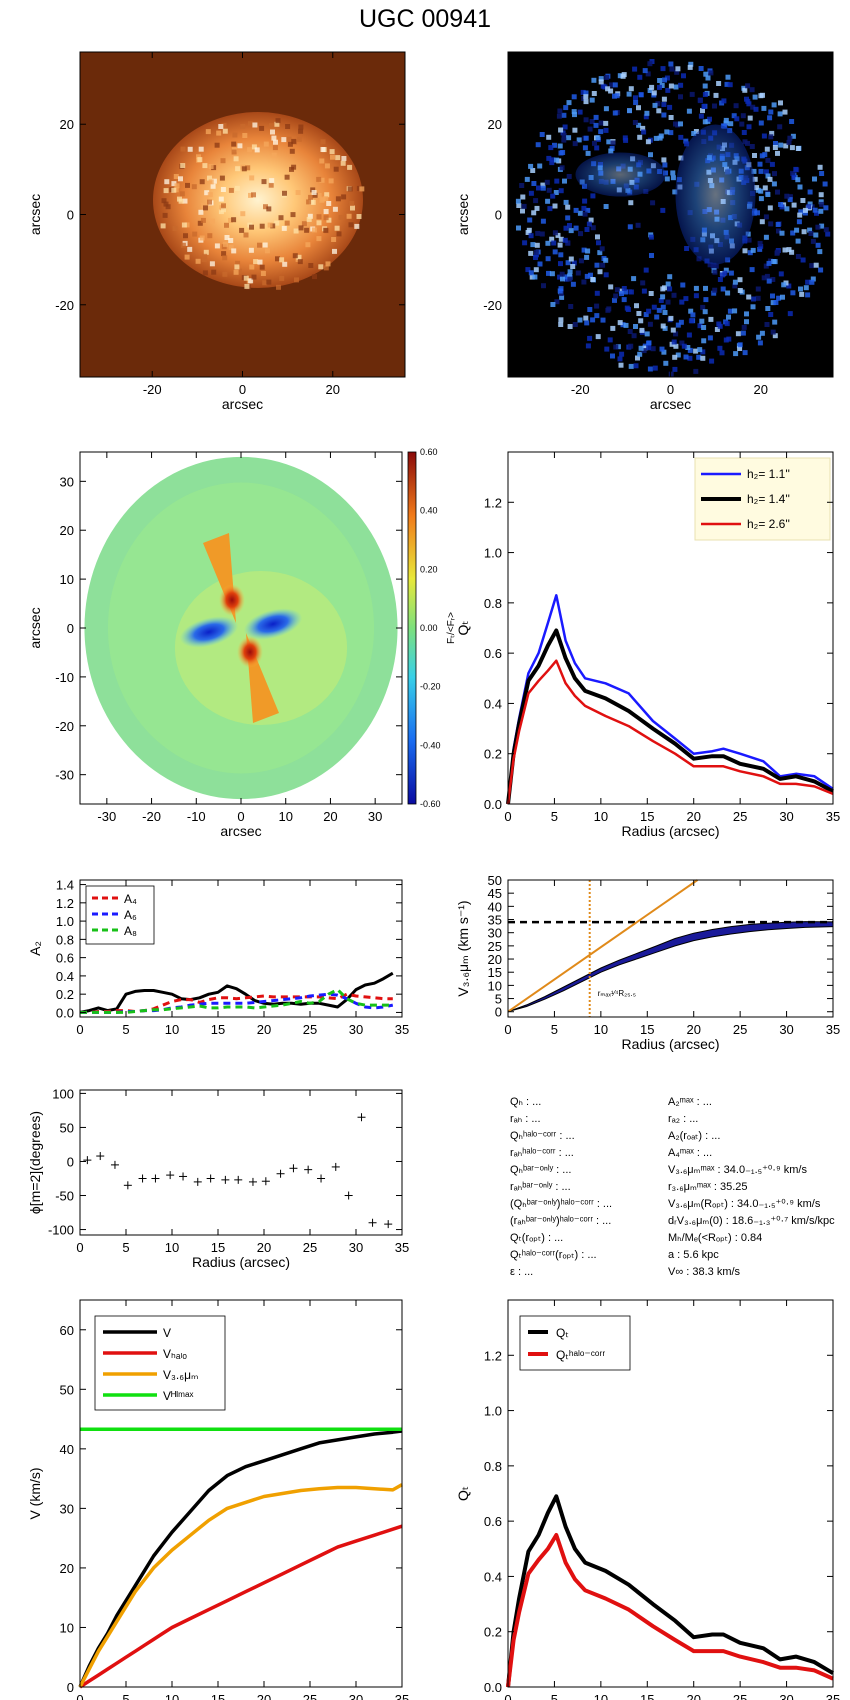 Image resolution: width=850 pixels, height=1700 pixels. Describe the element at coordinates (125, 1029) in the screenshot. I see `fourier-xtick-label: 5` at that location.